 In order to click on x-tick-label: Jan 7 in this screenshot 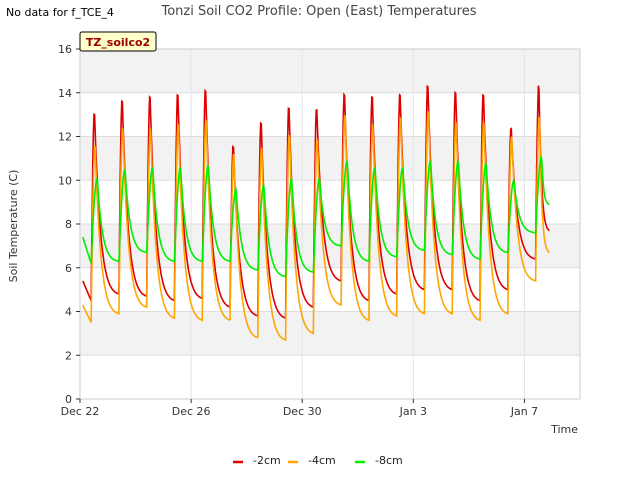, I will do `click(524, 411)`.